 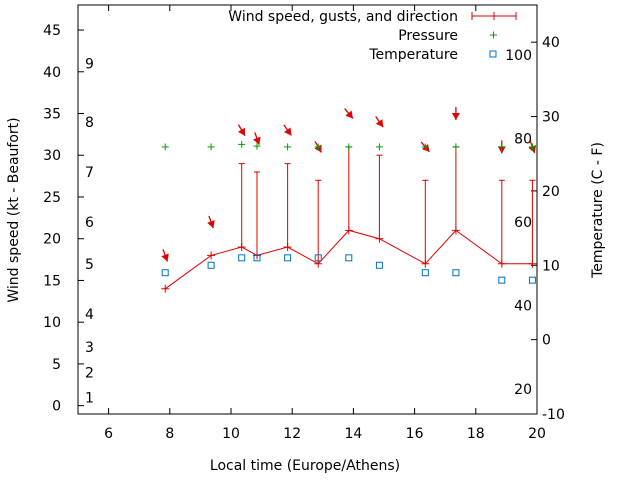 I want to click on y-tick-label: 40, so click(x=52, y=73).